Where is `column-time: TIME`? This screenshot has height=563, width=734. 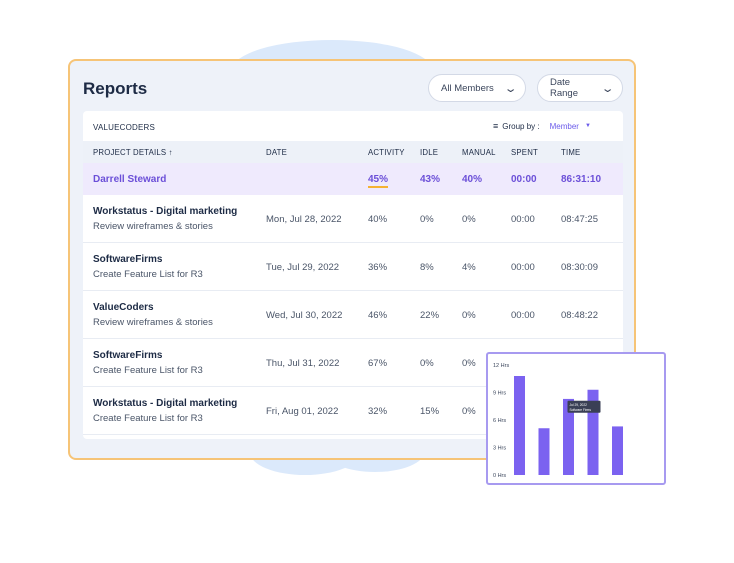
column-time: TIME is located at coordinates (571, 152).